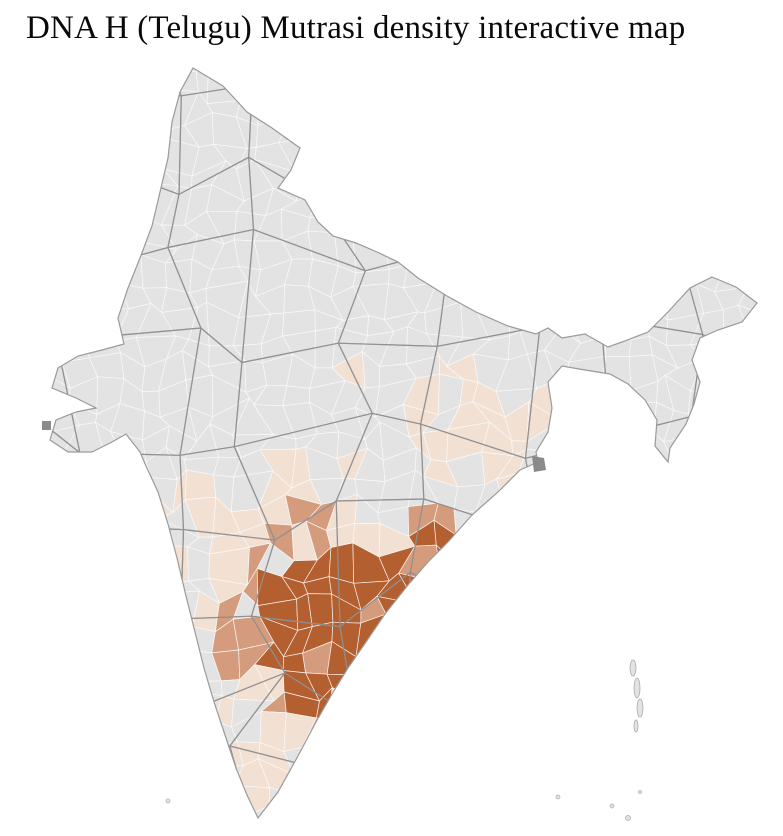 Image resolution: width=783 pixels, height=836 pixels. I want to click on small-district-marker, so click(46, 425).